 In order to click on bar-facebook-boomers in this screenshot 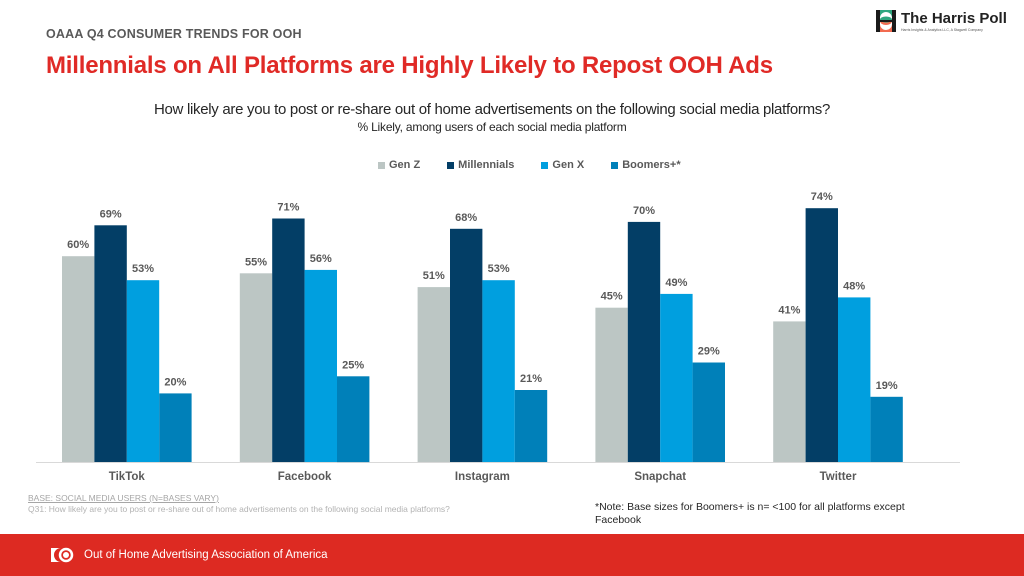, I will do `click(353, 419)`.